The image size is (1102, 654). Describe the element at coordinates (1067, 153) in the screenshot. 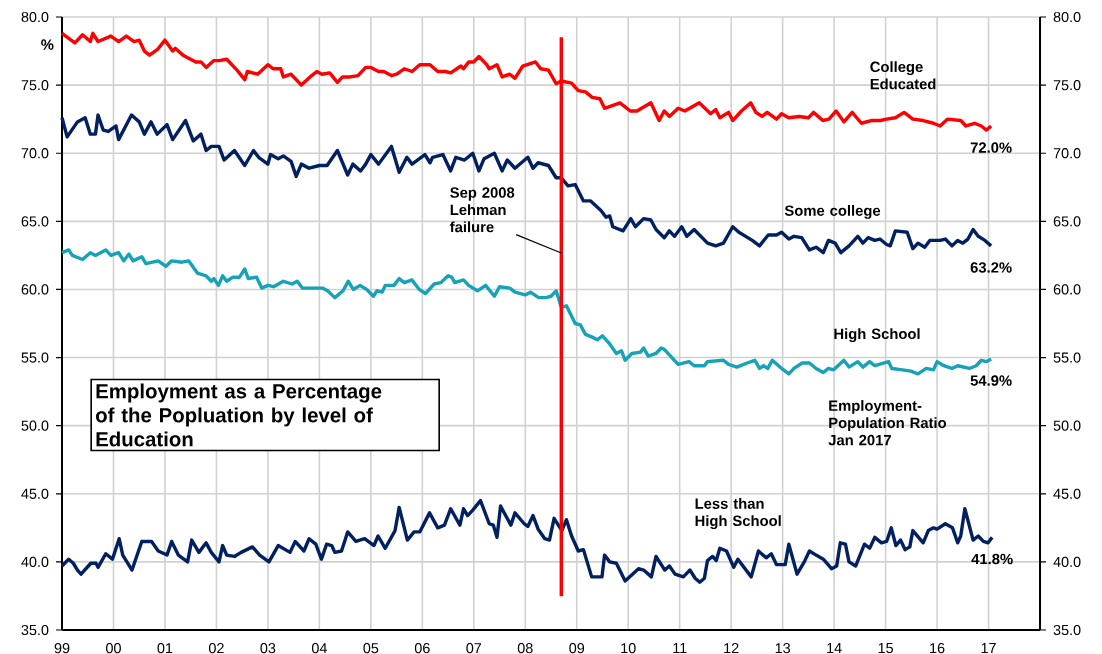

I see `y2-tick-label: 70.0` at that location.